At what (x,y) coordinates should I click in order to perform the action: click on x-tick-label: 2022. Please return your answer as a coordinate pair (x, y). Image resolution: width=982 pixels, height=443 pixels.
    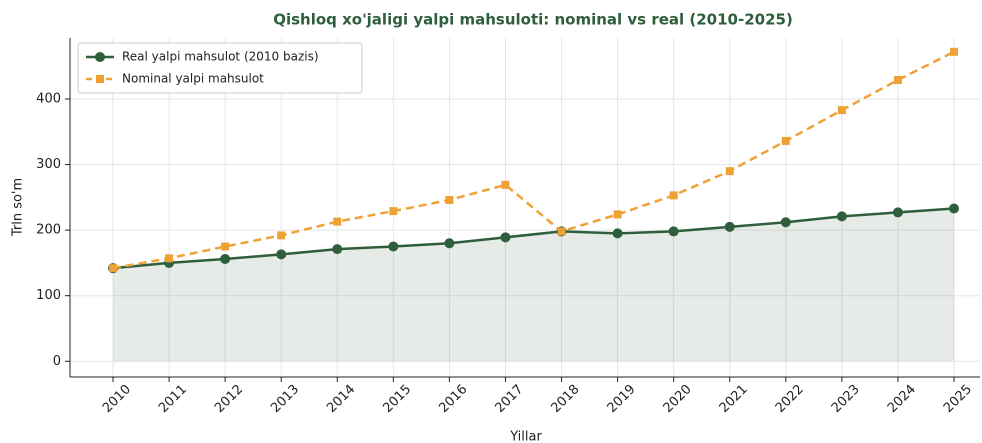
    Looking at the image, I should click on (790, 399).